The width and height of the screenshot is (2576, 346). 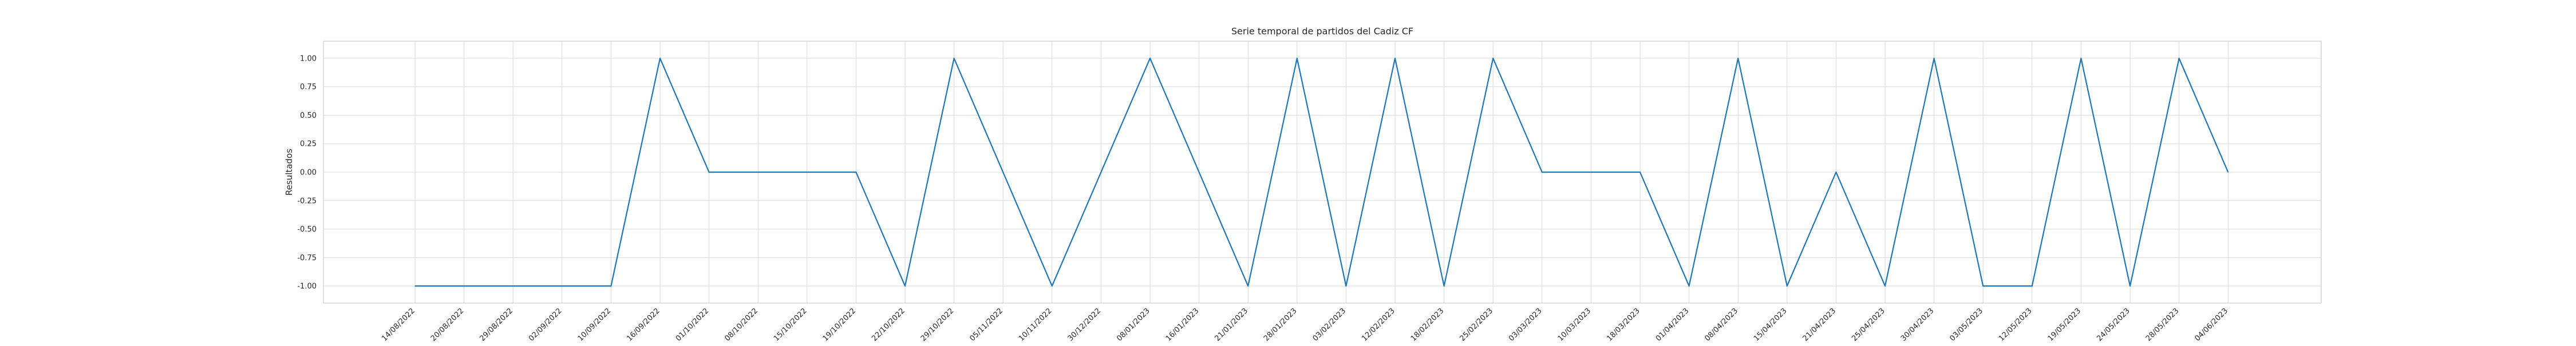 What do you see at coordinates (308, 144) in the screenshot?
I see `y-tick-label: 0.25` at bounding box center [308, 144].